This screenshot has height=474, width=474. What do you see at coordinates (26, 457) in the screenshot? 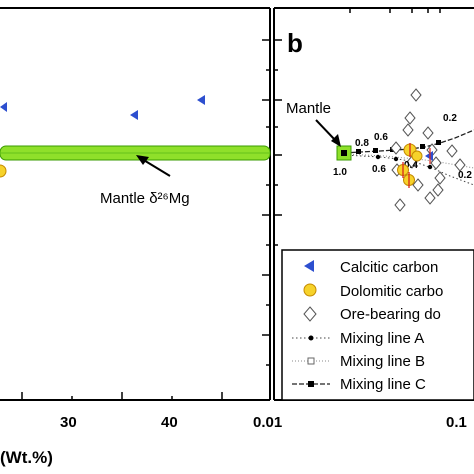
I see `panel-a-x-label: (Wt.%)` at bounding box center [26, 457].